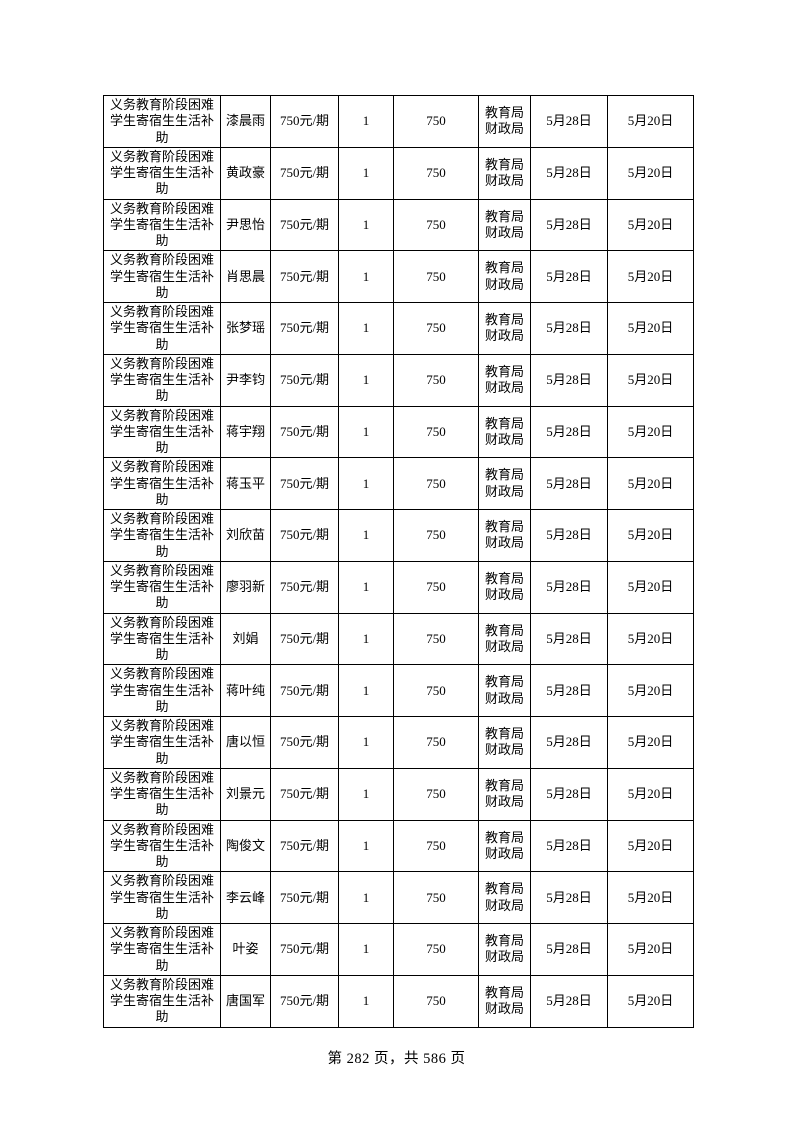  What do you see at coordinates (245, 742) in the screenshot?
I see `cell-student-name: 唐以恒` at bounding box center [245, 742].